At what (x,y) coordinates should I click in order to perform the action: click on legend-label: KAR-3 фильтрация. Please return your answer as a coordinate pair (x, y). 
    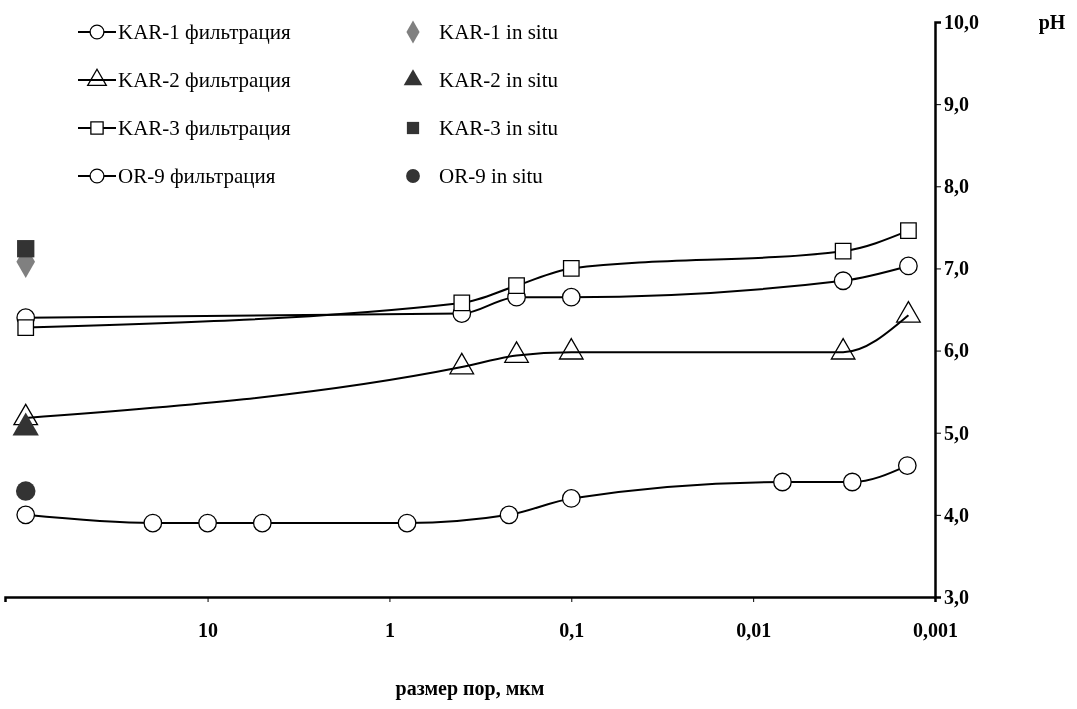
    Looking at the image, I should click on (204, 128).